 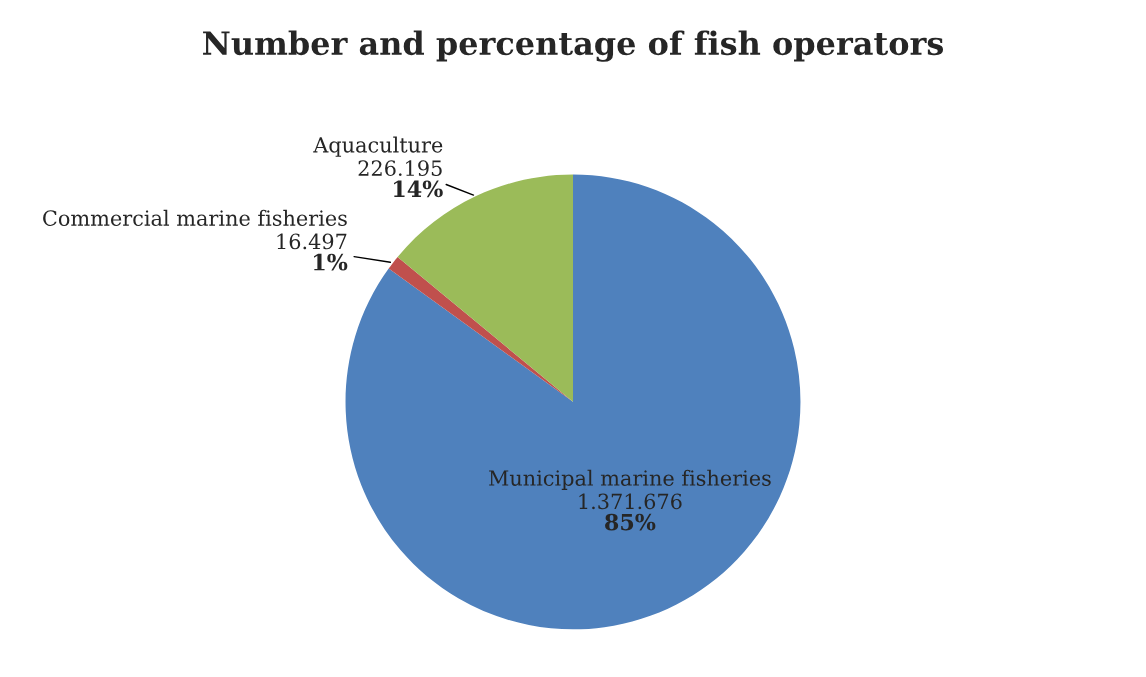 I want to click on chart-title: Number and percentage of fish operators, so click(x=573, y=46).